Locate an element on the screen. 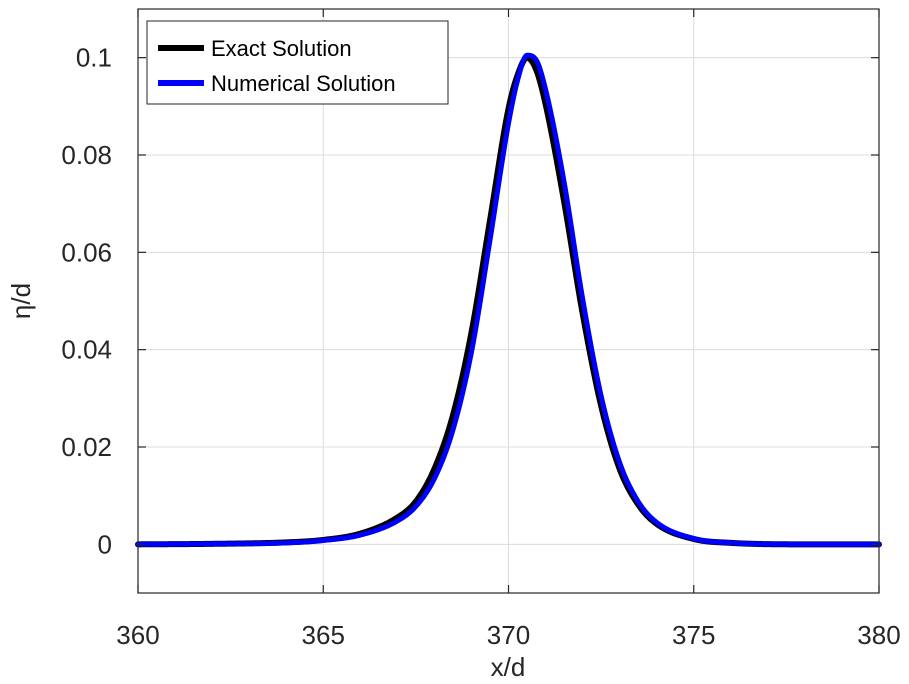  y-axis-label: η/d is located at coordinates (21, 301).